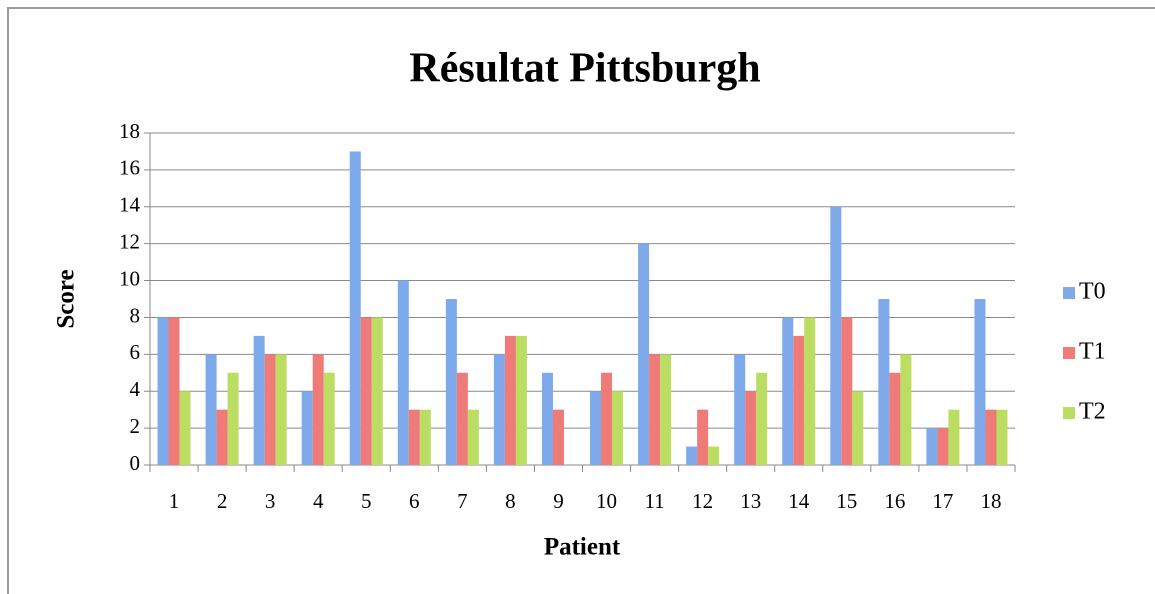 This screenshot has width=1155, height=594. What do you see at coordinates (222, 501) in the screenshot?
I see `x-tick-label: 2` at bounding box center [222, 501].